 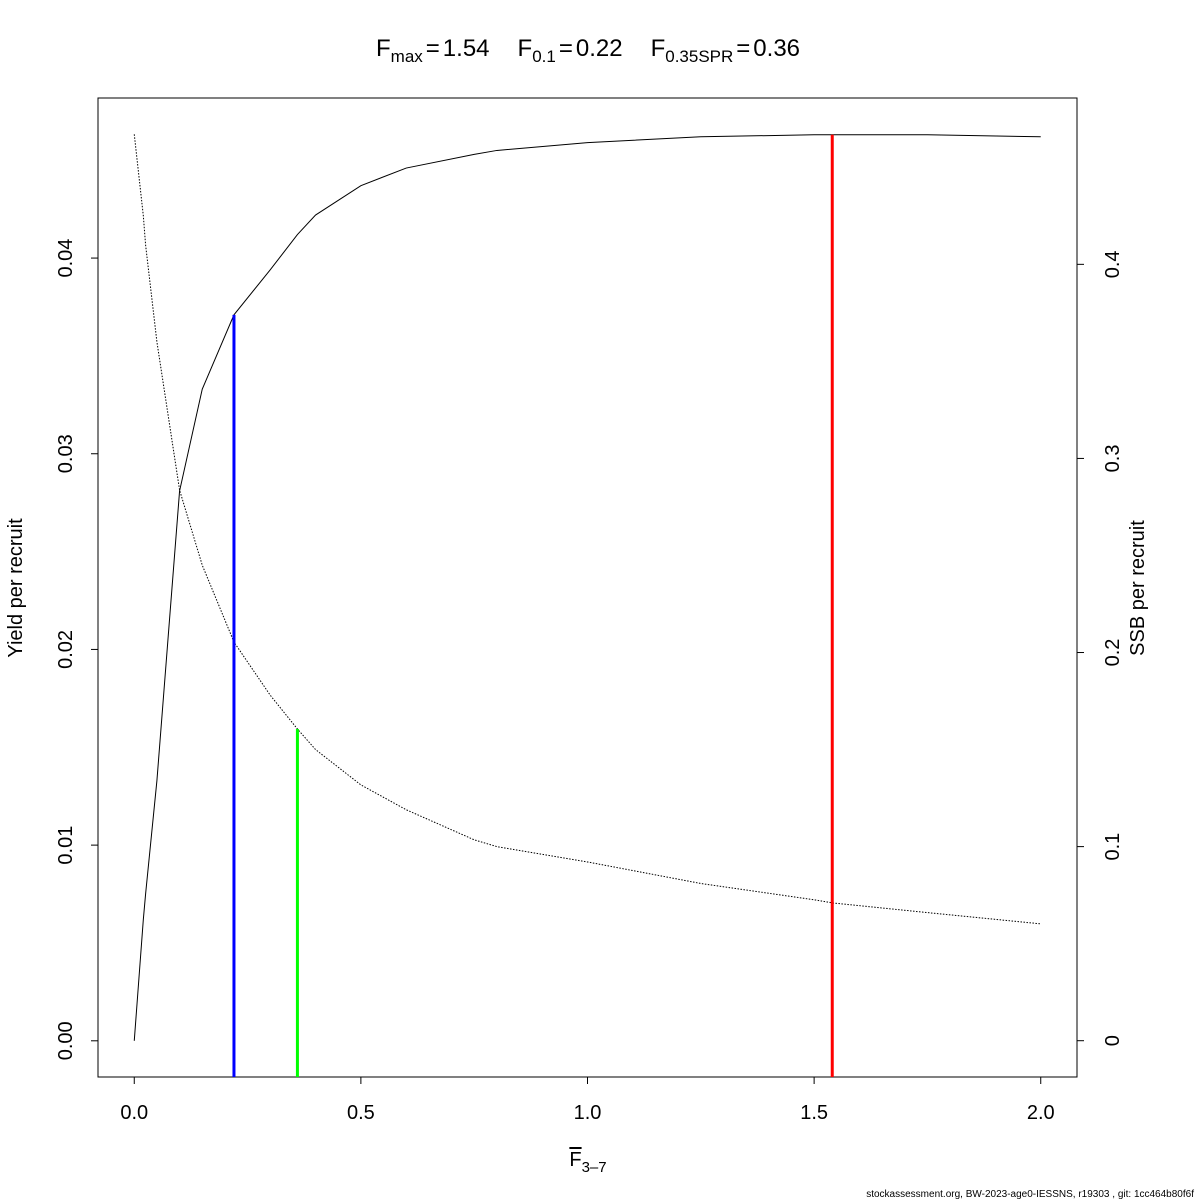 I want to click on y2-tick-label: 0.2, so click(x=1113, y=653).